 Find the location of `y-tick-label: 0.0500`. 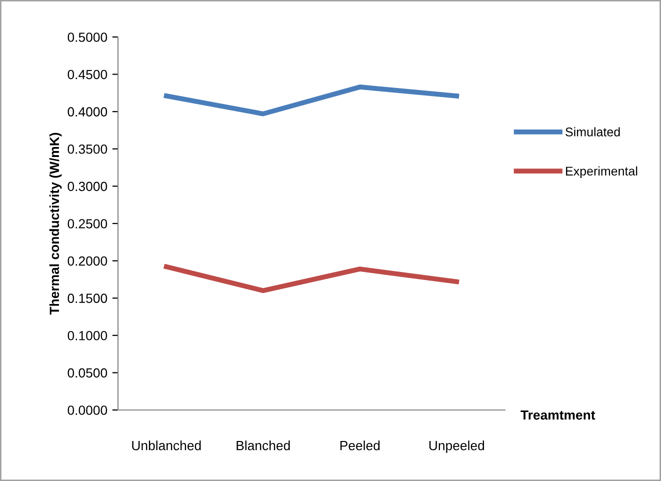

y-tick-label: 0.0500 is located at coordinates (88, 373).